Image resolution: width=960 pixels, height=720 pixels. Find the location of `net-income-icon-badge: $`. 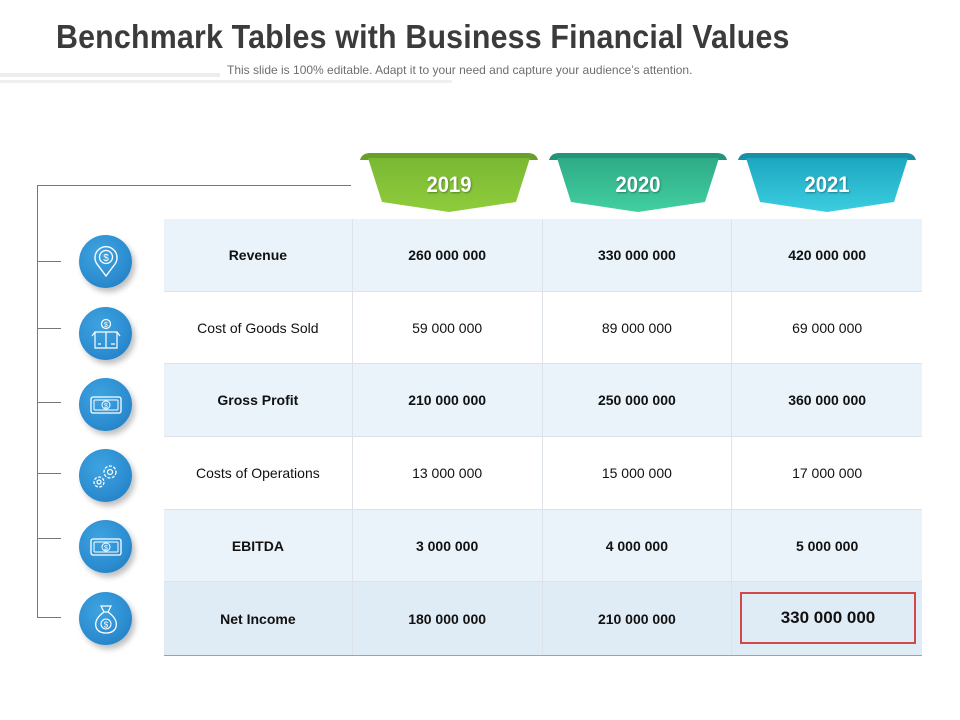

net-income-icon-badge: $ is located at coordinates (105, 618).